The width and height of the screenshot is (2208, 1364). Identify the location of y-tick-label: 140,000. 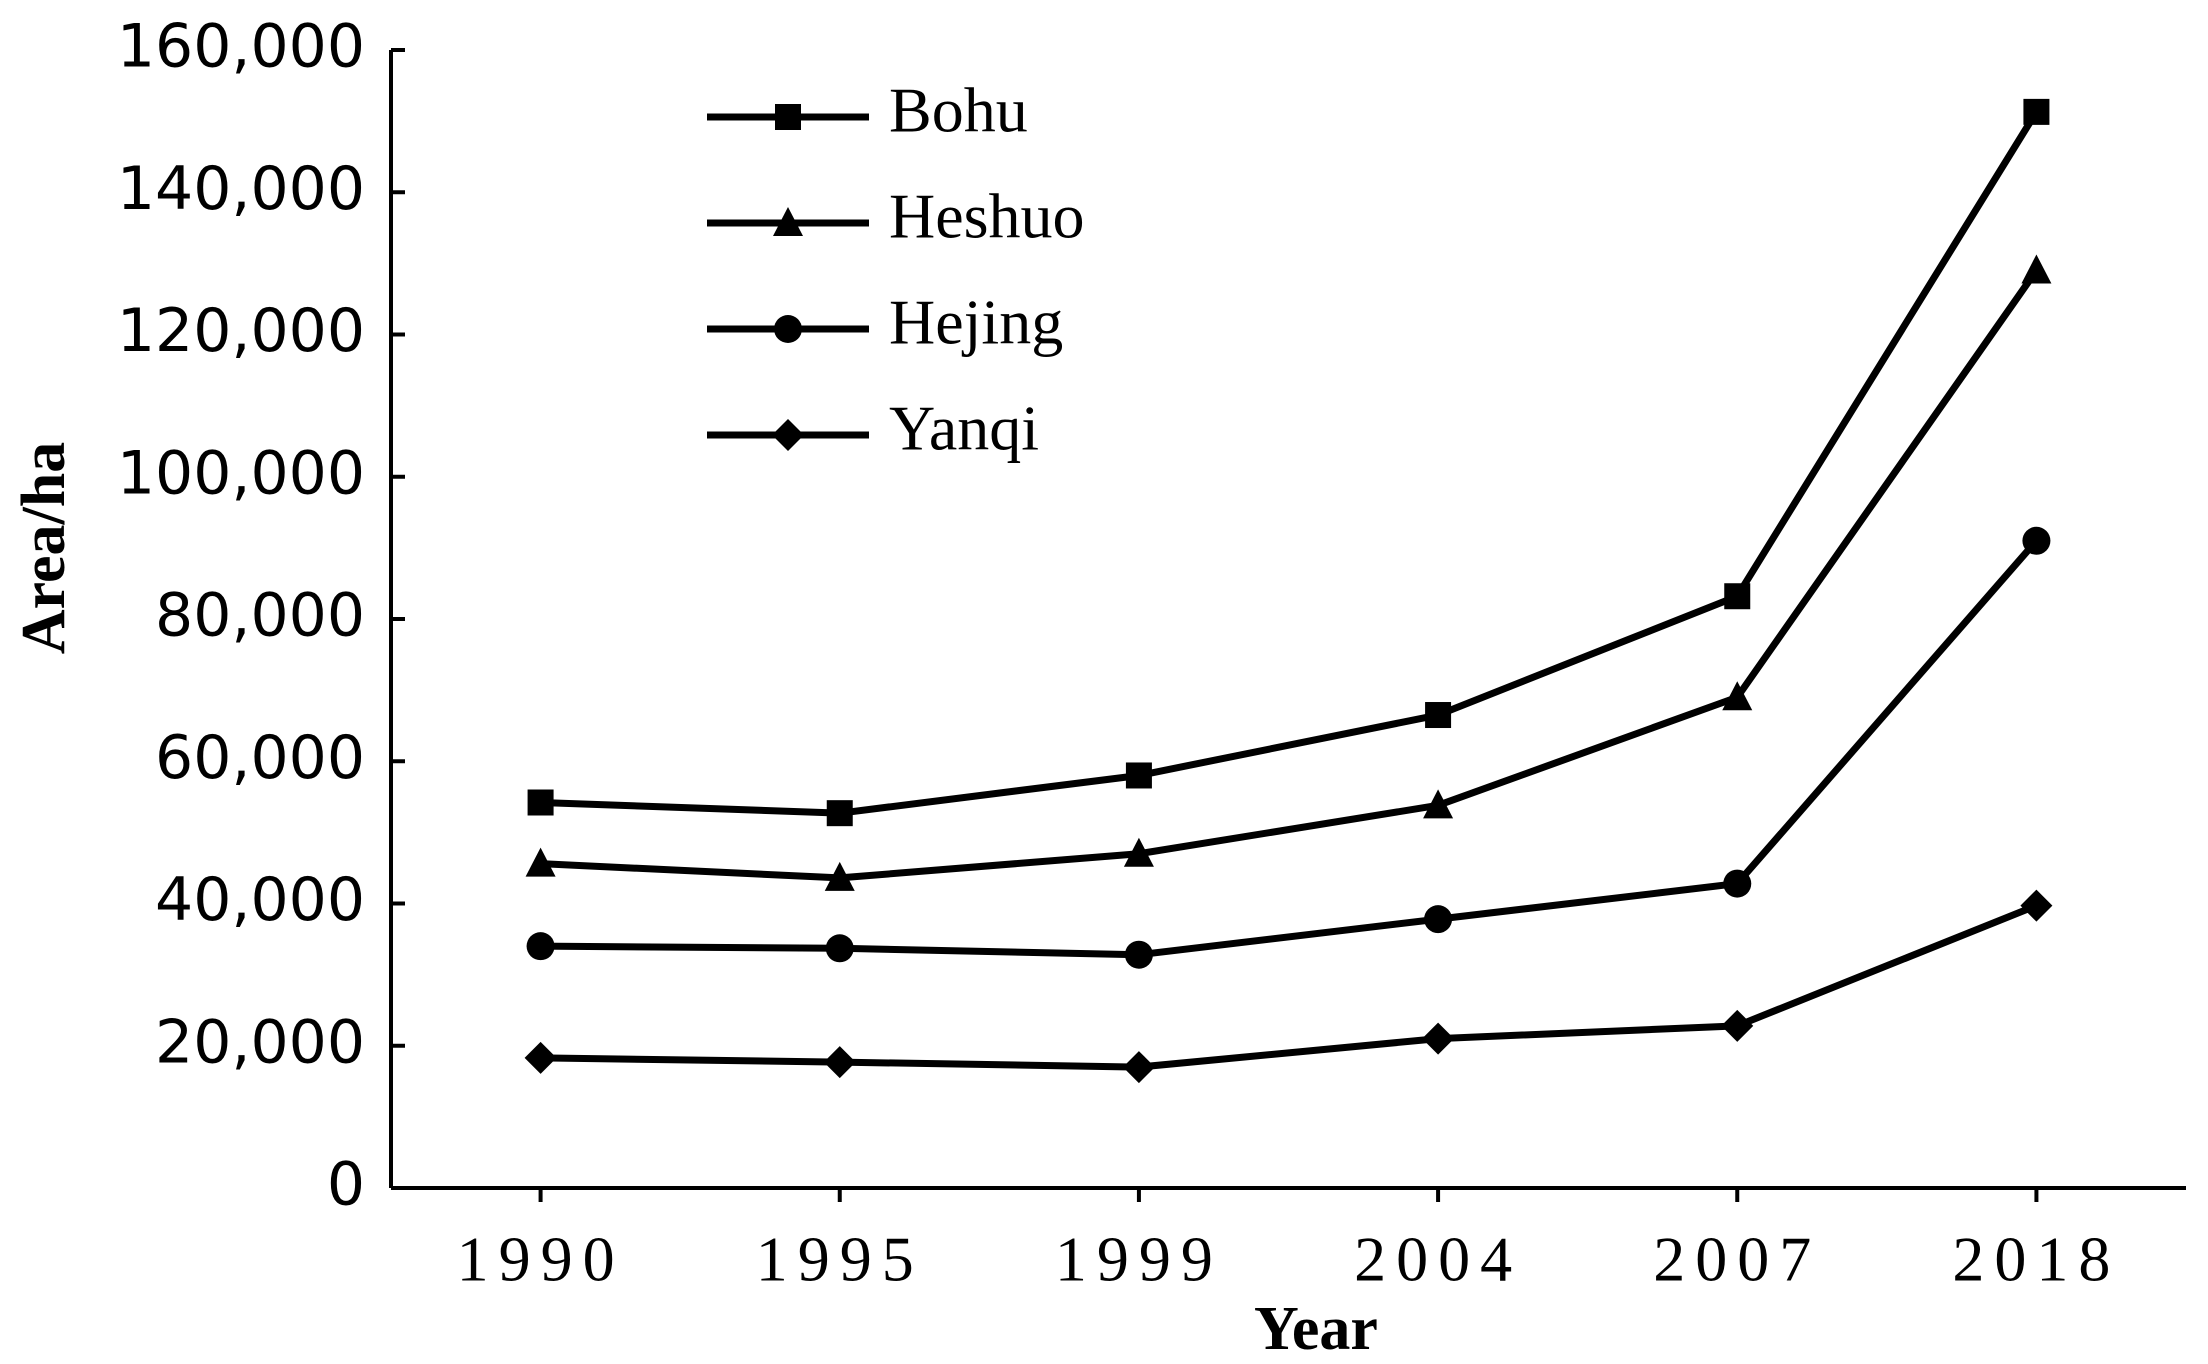
(241, 189).